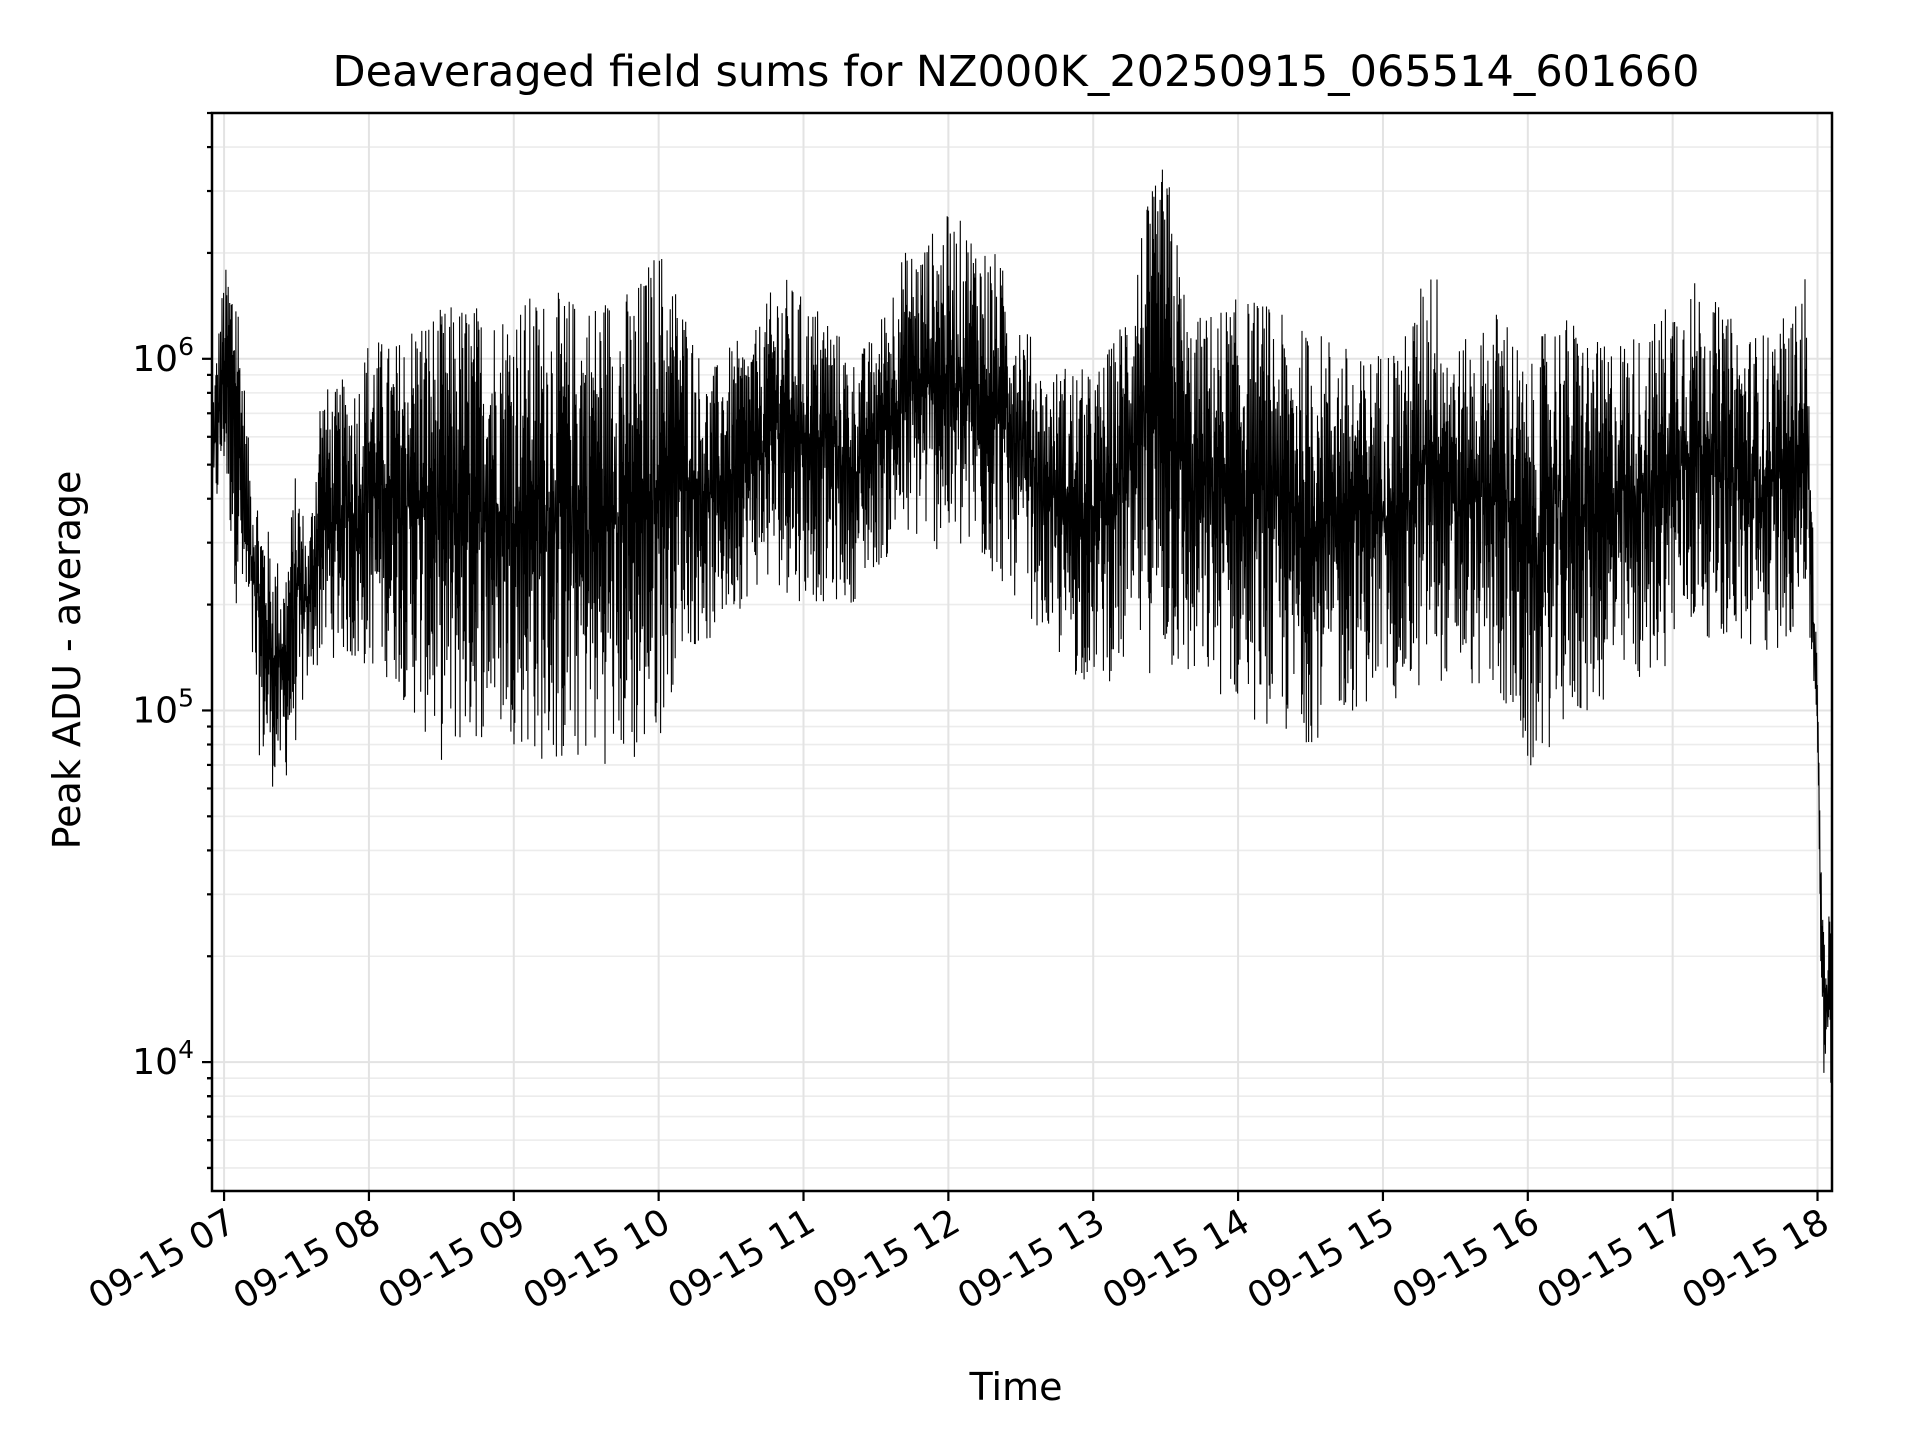  What do you see at coordinates (1176, 1259) in the screenshot?
I see `x-tick-label: 09-15 14` at bounding box center [1176, 1259].